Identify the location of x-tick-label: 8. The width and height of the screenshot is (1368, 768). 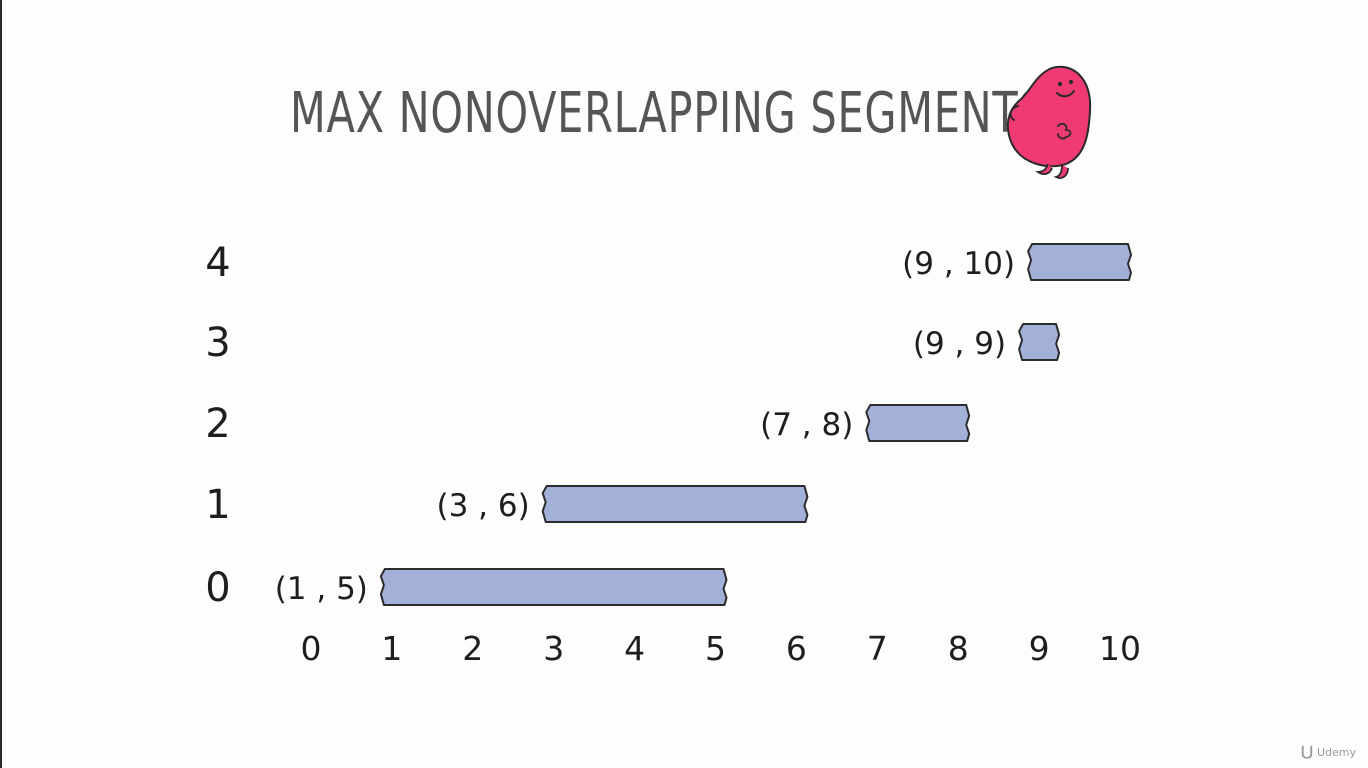
(958, 648).